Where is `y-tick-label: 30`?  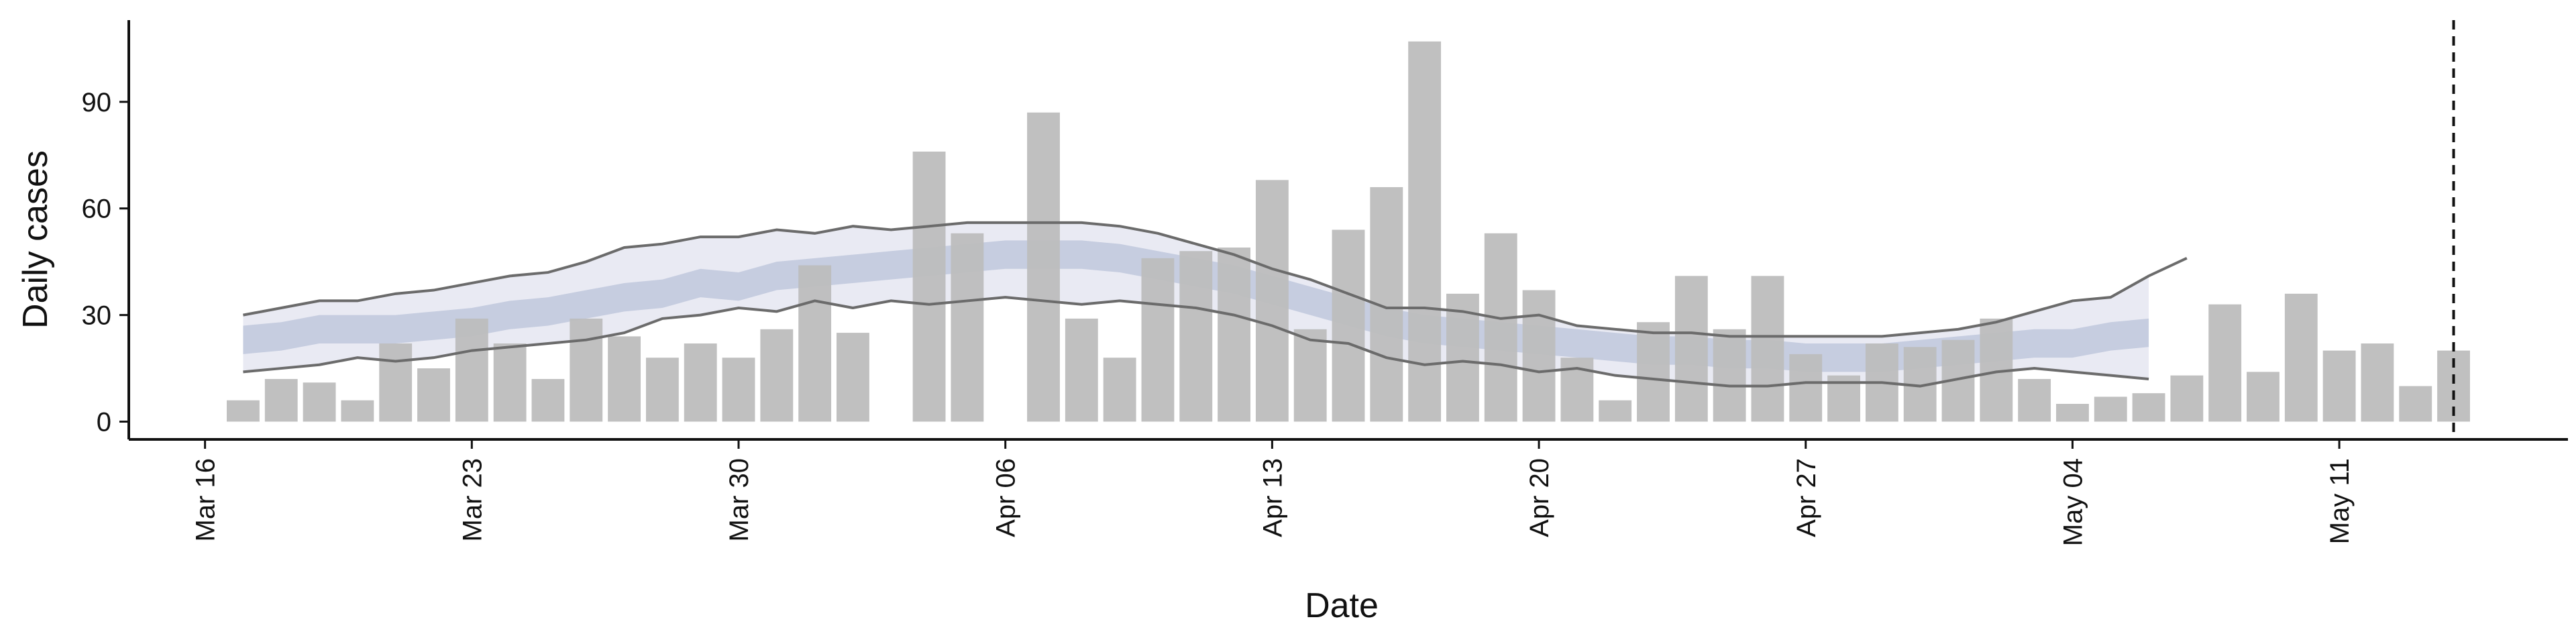 y-tick-label: 30 is located at coordinates (97, 316).